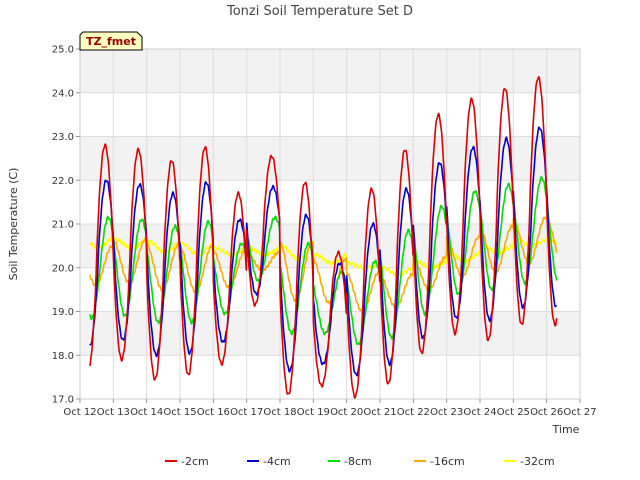  What do you see at coordinates (79, 412) in the screenshot?
I see `x-tick-label: Oct 12` at bounding box center [79, 412].